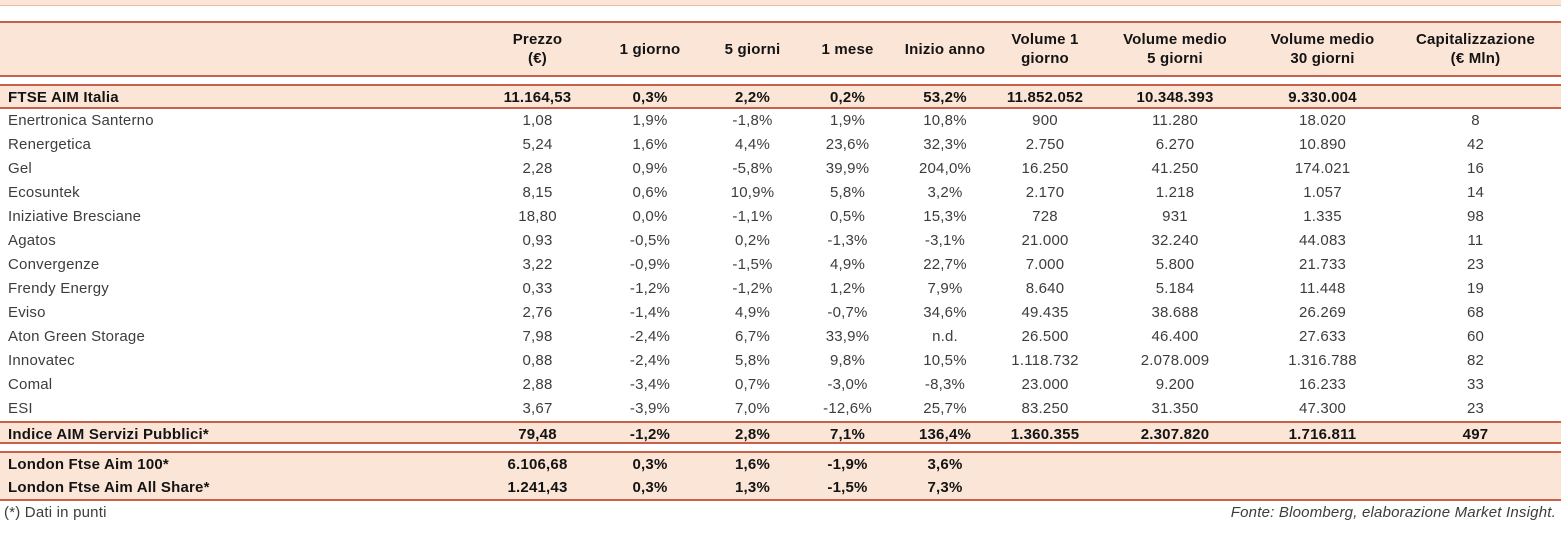  I want to click on row-value: 98, so click(1475, 216).